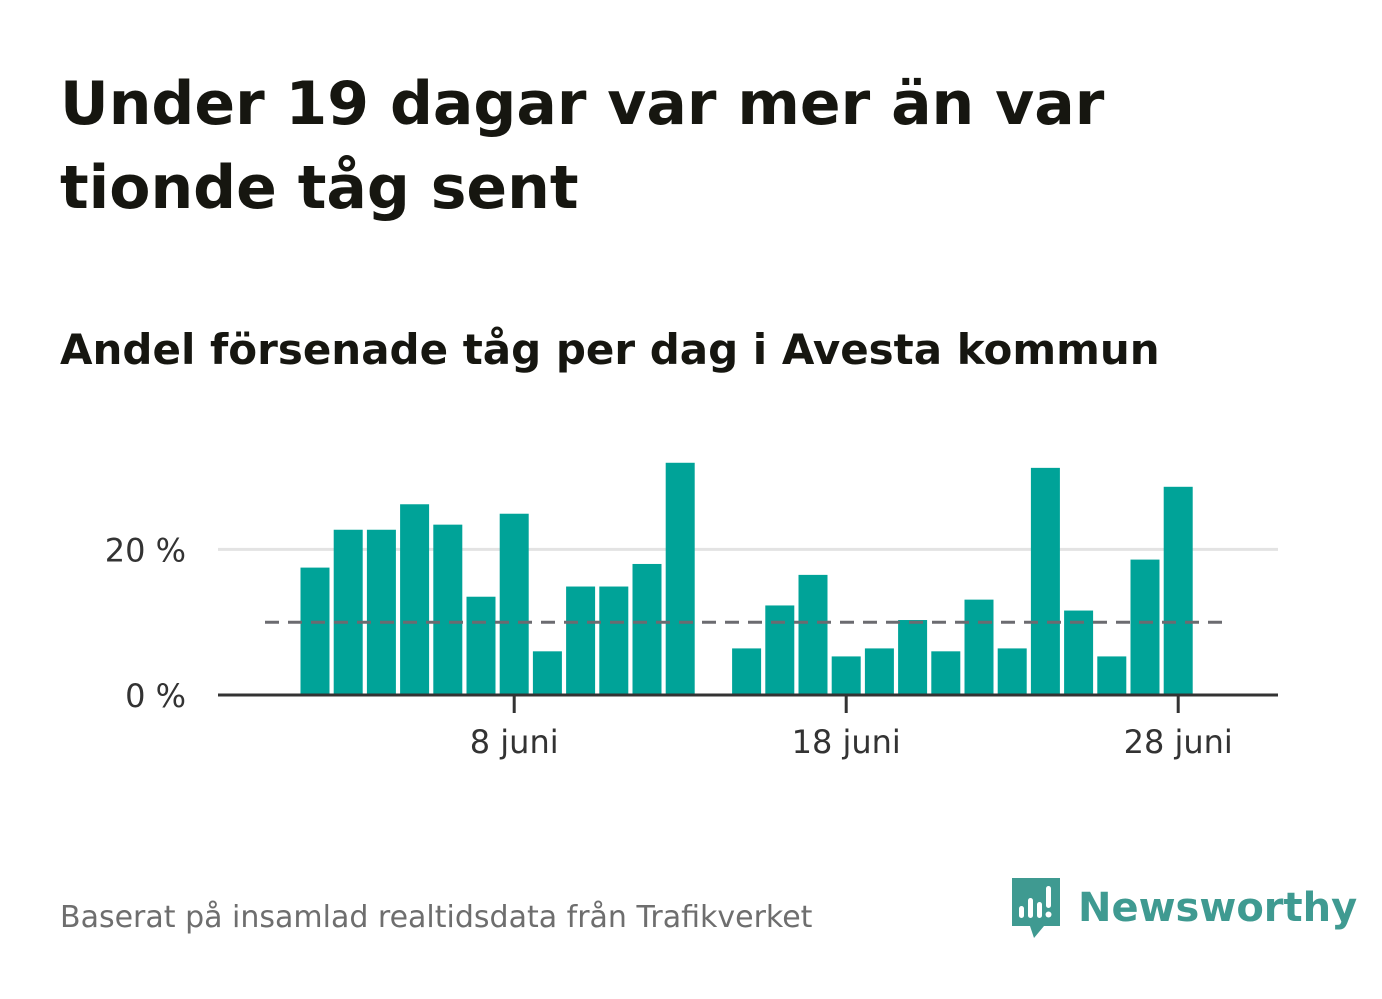 This screenshot has width=1382, height=999. Describe the element at coordinates (780, 650) in the screenshot. I see `bar-16-juni` at that location.